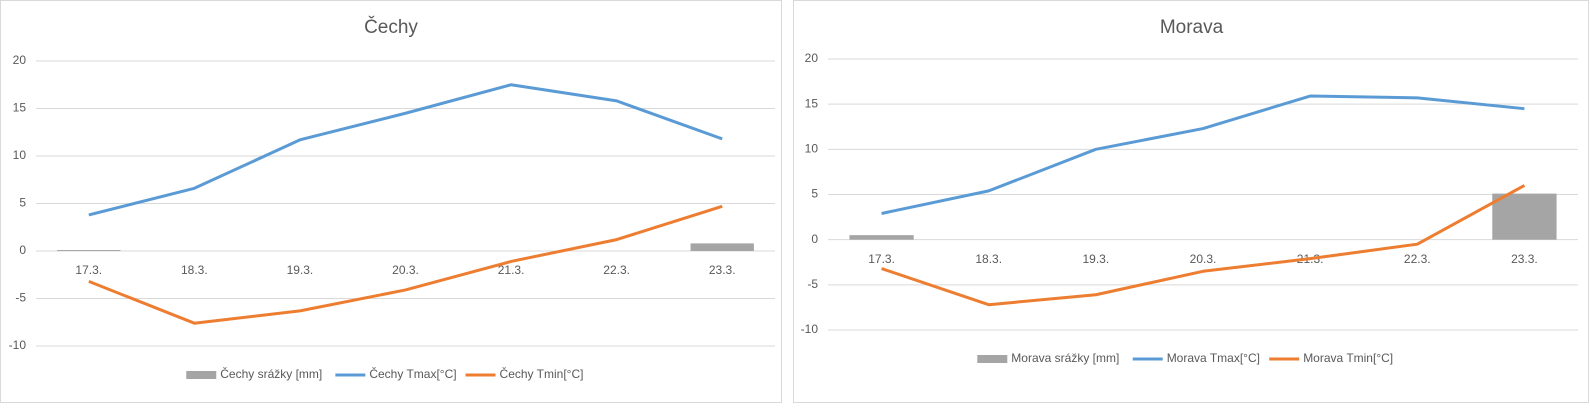  Describe the element at coordinates (511, 270) in the screenshot. I see `x-tick-label: 21.3.` at that location.